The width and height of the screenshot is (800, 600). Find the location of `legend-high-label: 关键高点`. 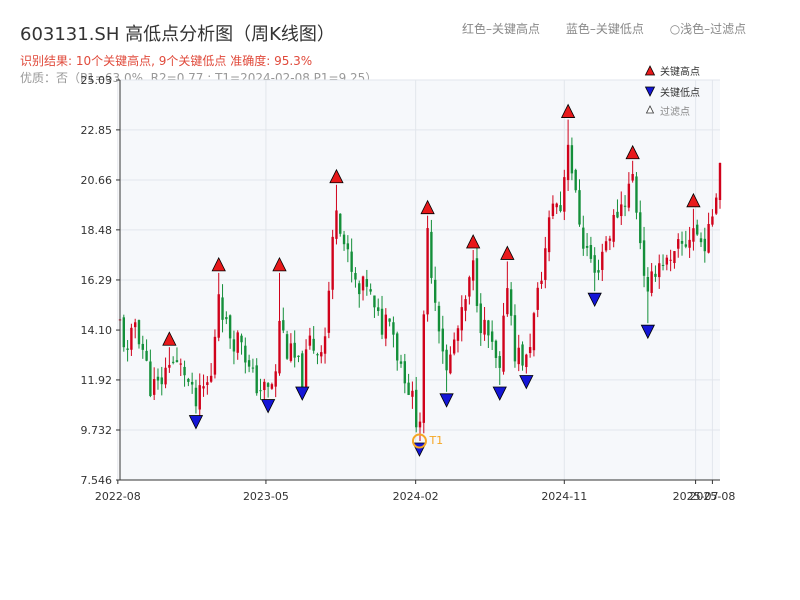

legend-high-label: 关键高点 is located at coordinates (680, 71).